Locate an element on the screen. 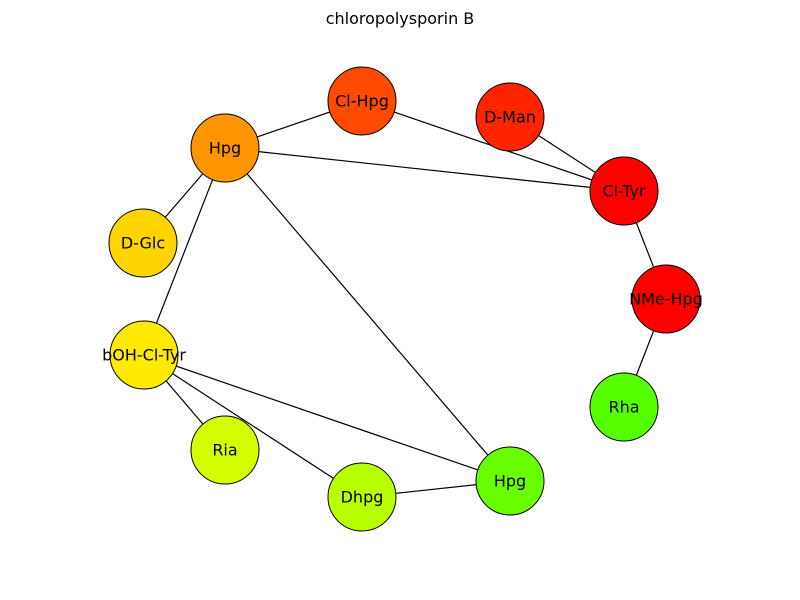 The height and width of the screenshot is (600, 800). graph-node: Cl-Hpg is located at coordinates (362, 101).